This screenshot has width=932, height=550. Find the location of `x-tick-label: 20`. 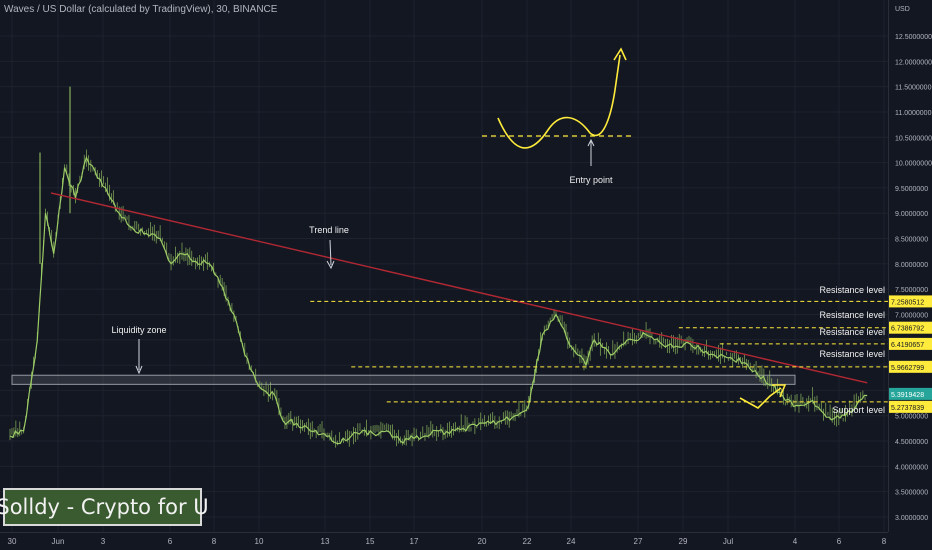

x-tick-label: 20 is located at coordinates (482, 541).